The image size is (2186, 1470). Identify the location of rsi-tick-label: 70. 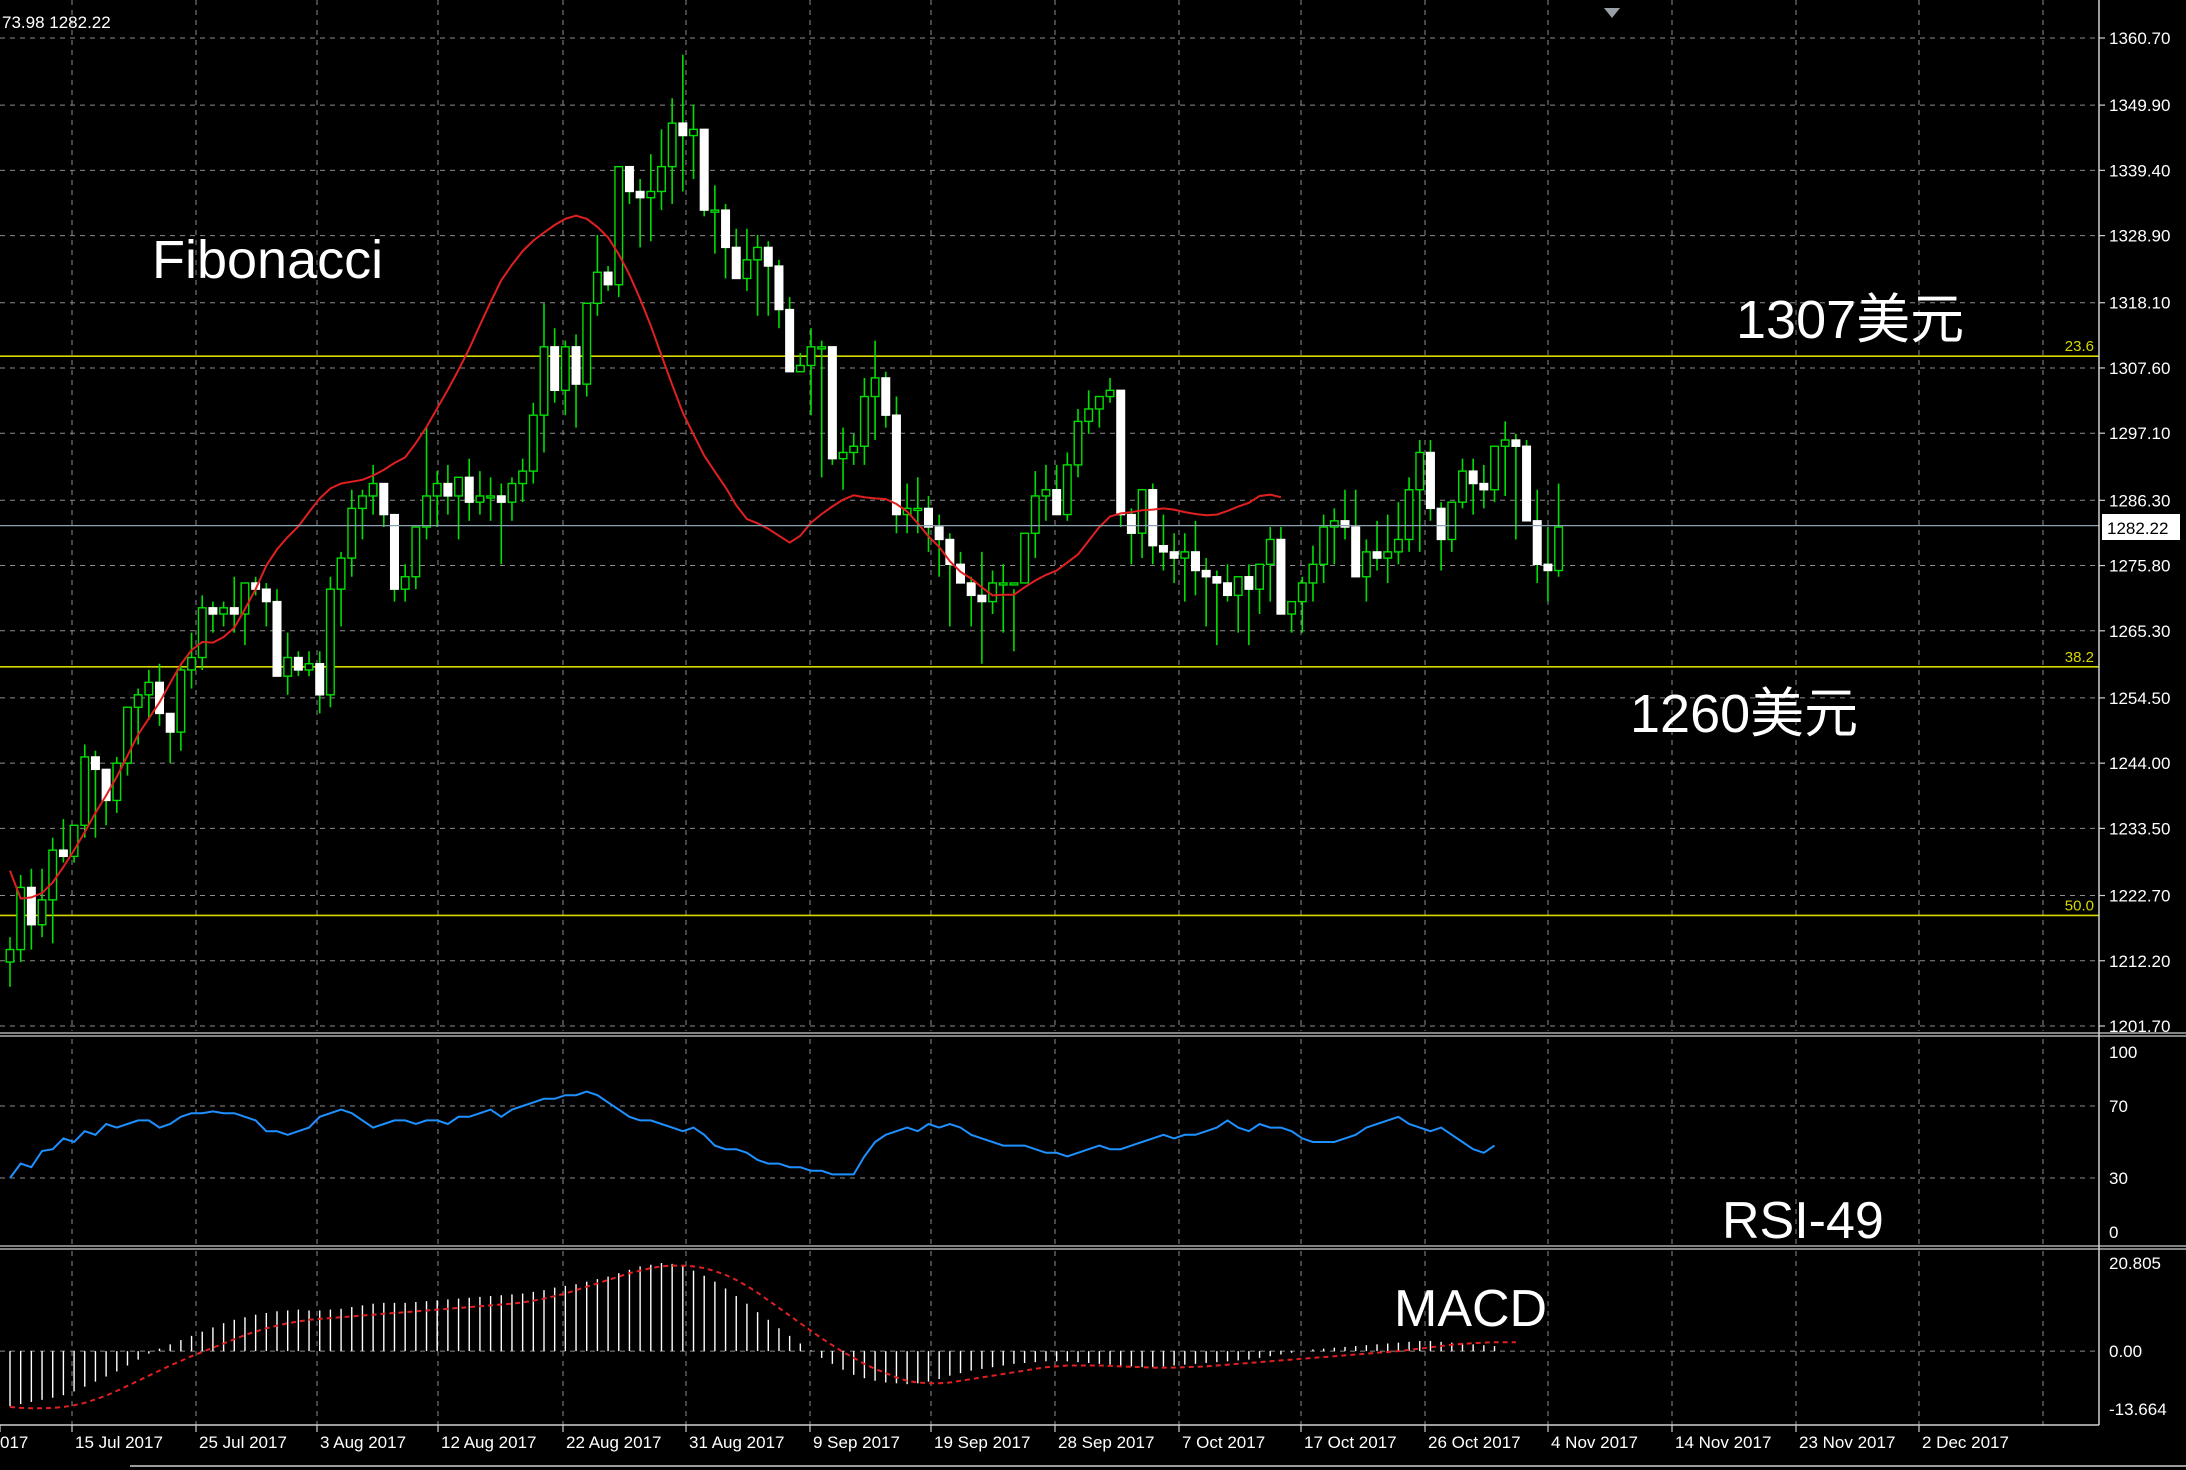
(2118, 1106).